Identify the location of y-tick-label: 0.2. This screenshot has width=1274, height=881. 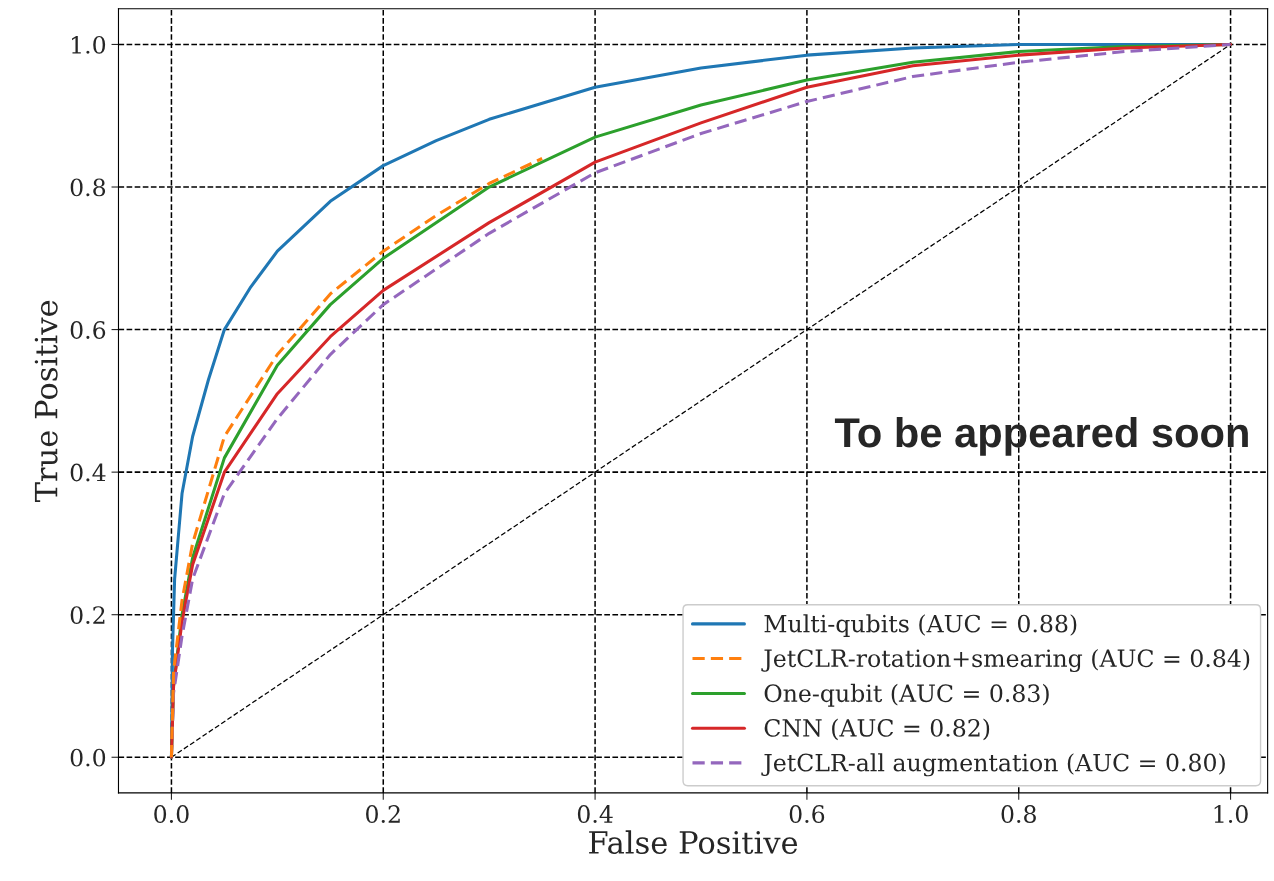
(87, 615).